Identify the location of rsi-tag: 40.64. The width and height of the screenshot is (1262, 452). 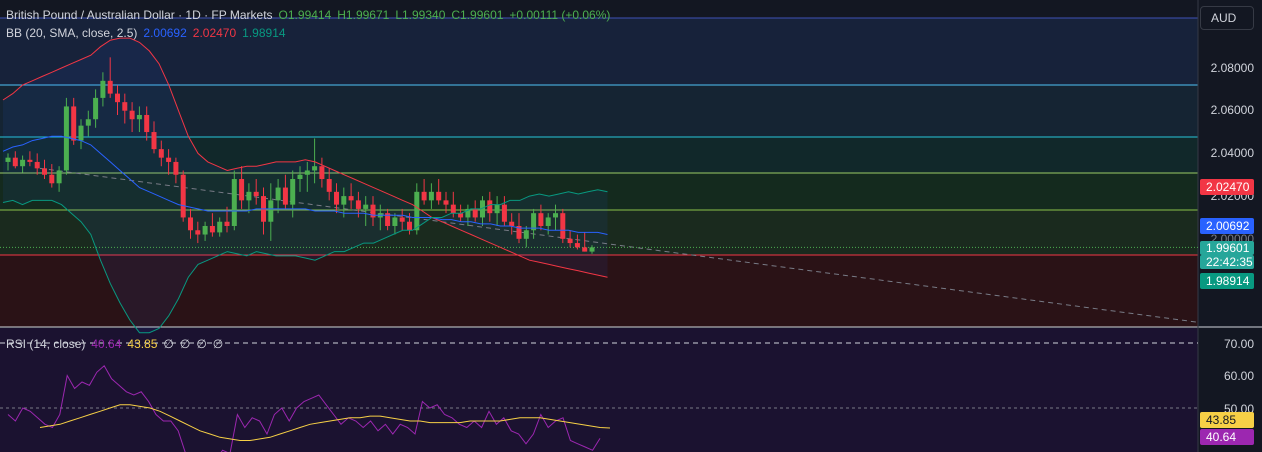
(1227, 437).